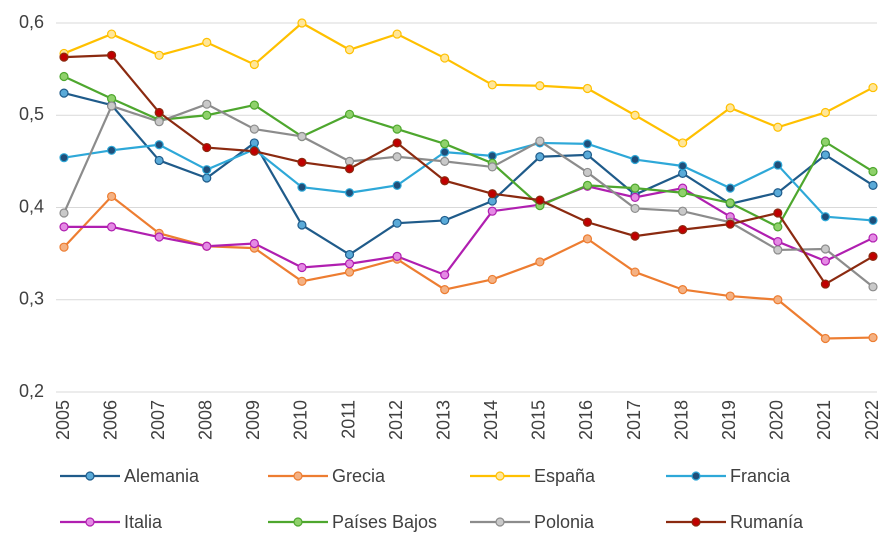  Describe the element at coordinates (348, 419) in the screenshot. I see `x-tick-label: 2011` at that location.